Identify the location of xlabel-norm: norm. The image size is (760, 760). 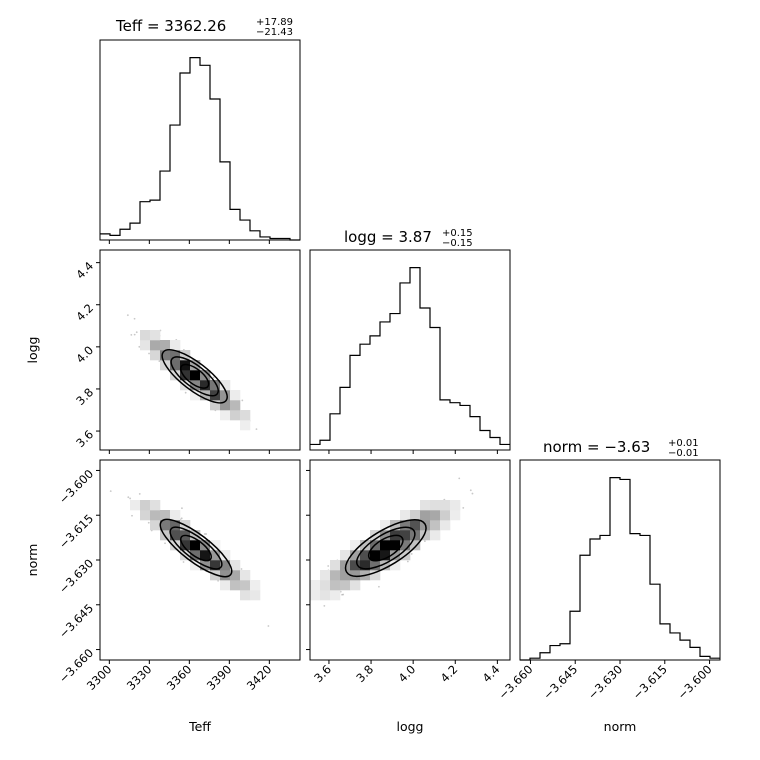
(620, 726).